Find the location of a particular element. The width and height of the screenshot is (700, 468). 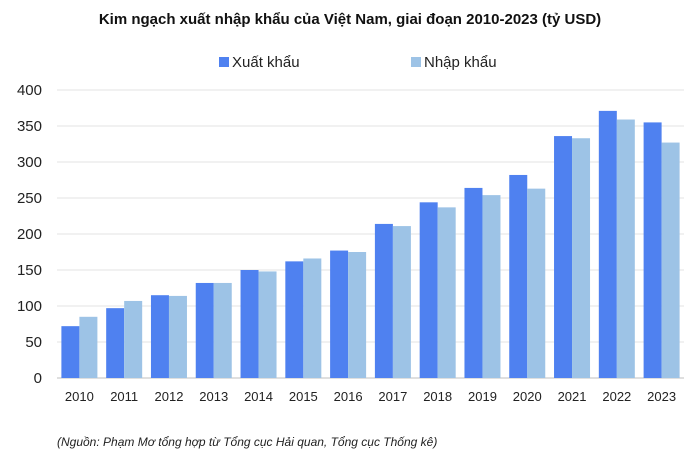

x-tick-label: 2018 is located at coordinates (437, 396).